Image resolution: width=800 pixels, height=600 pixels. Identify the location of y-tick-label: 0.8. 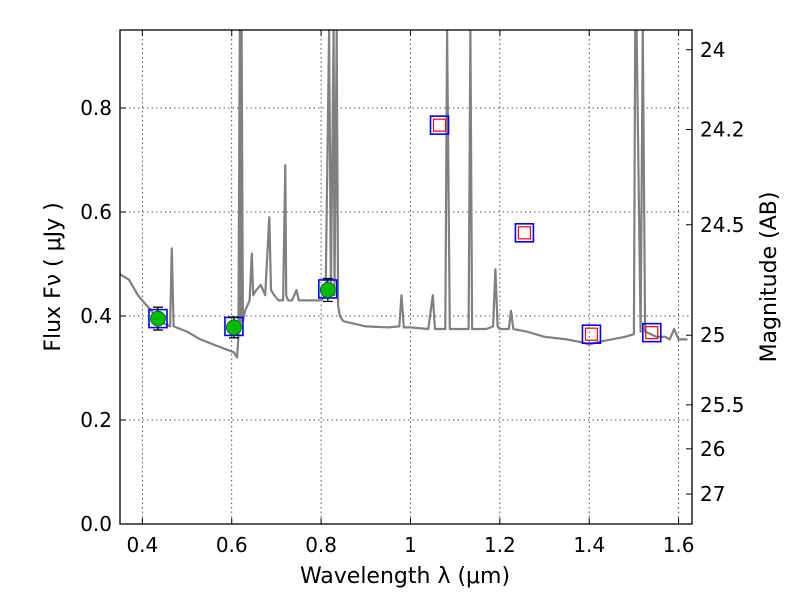
(96, 108).